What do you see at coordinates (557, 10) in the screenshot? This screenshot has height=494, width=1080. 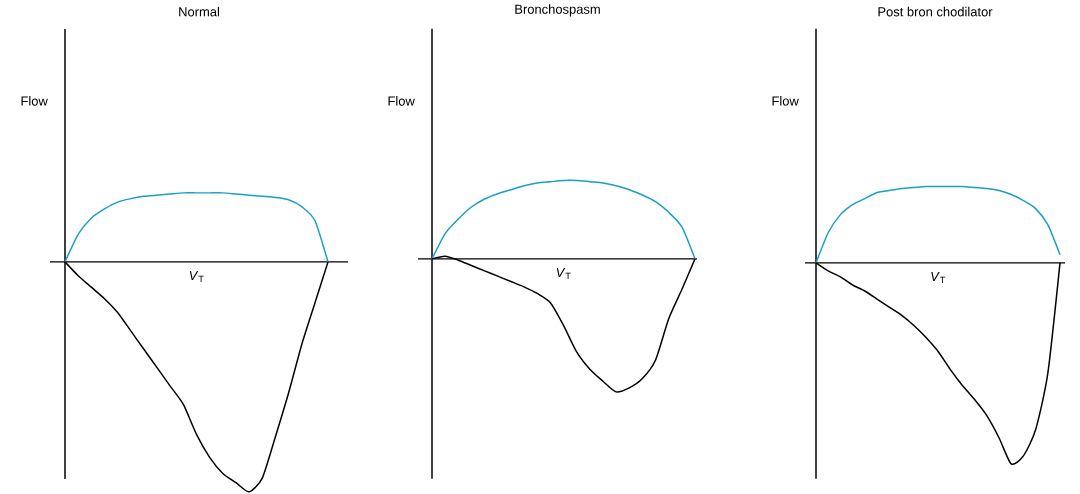 I see `chart-title: Bronchospasm` at bounding box center [557, 10].